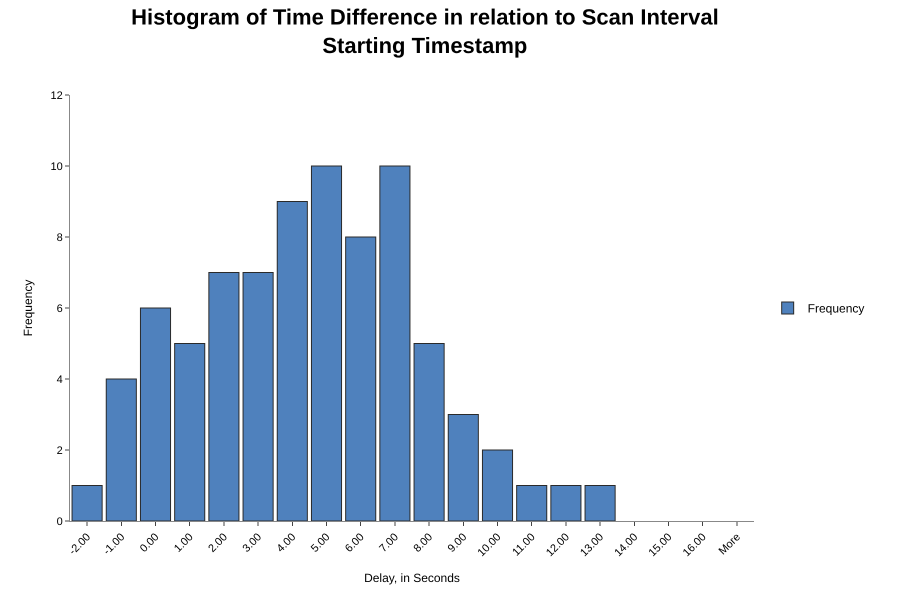  Describe the element at coordinates (59, 380) in the screenshot. I see `y-tick-label: 4` at that location.